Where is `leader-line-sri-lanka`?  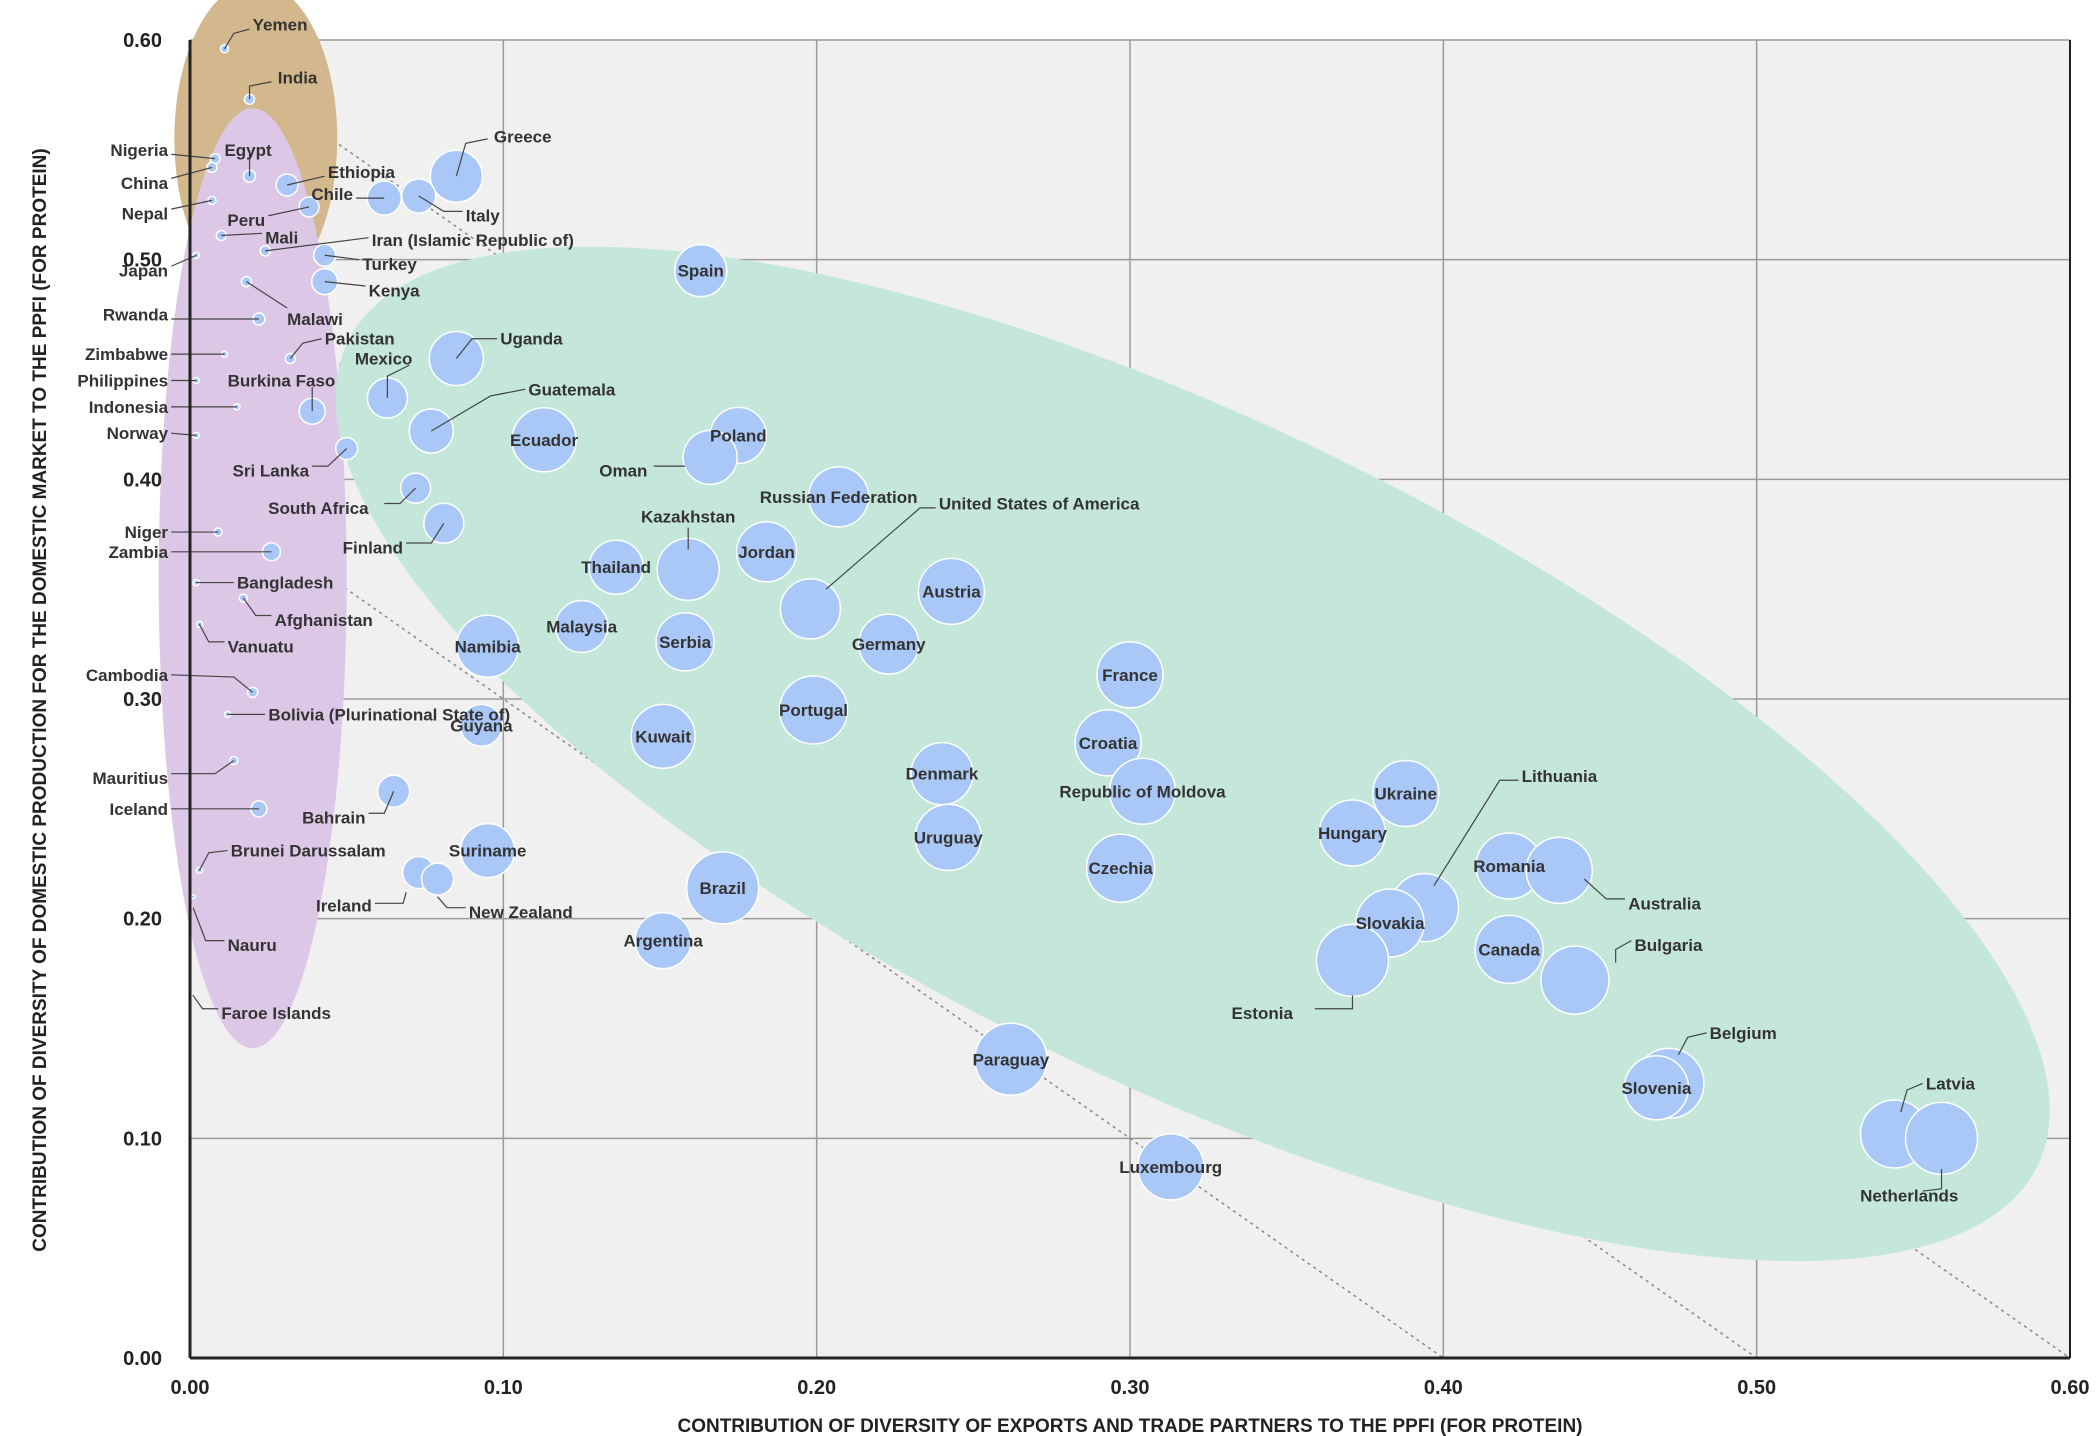
leader-line-sri-lanka is located at coordinates (330, 457).